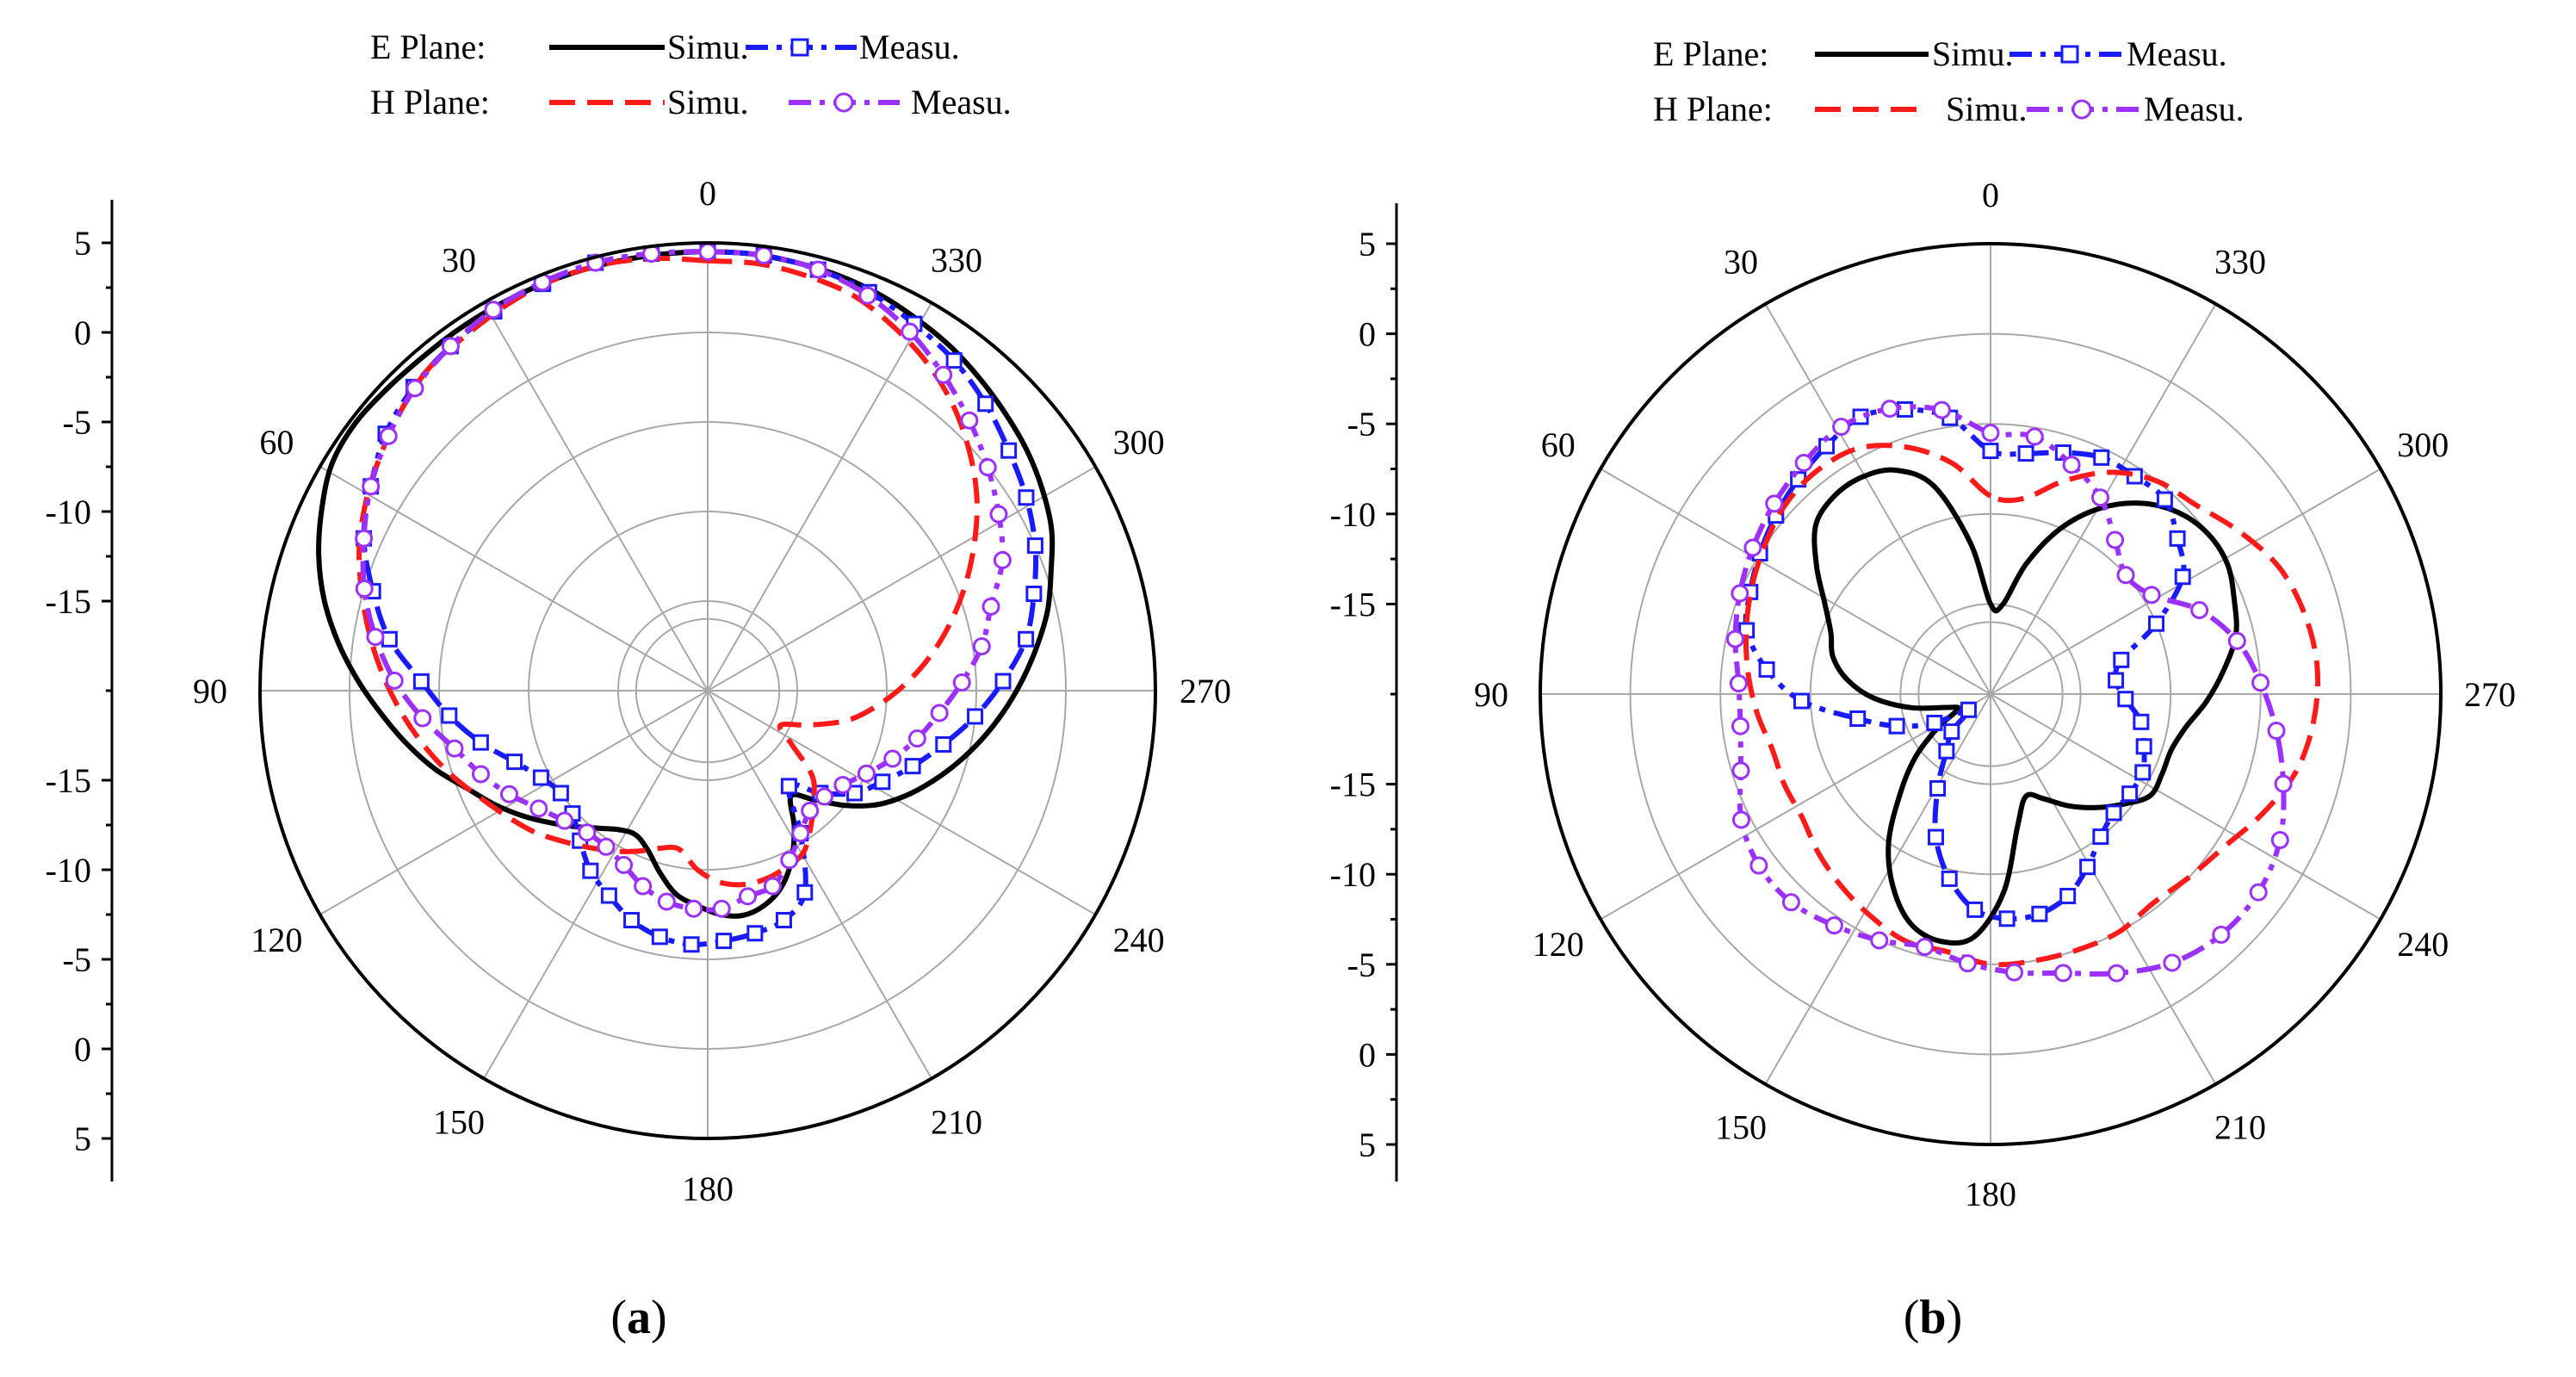 This screenshot has height=1377, width=2576. I want to click on angle-tick-label: 150, so click(1741, 1126).